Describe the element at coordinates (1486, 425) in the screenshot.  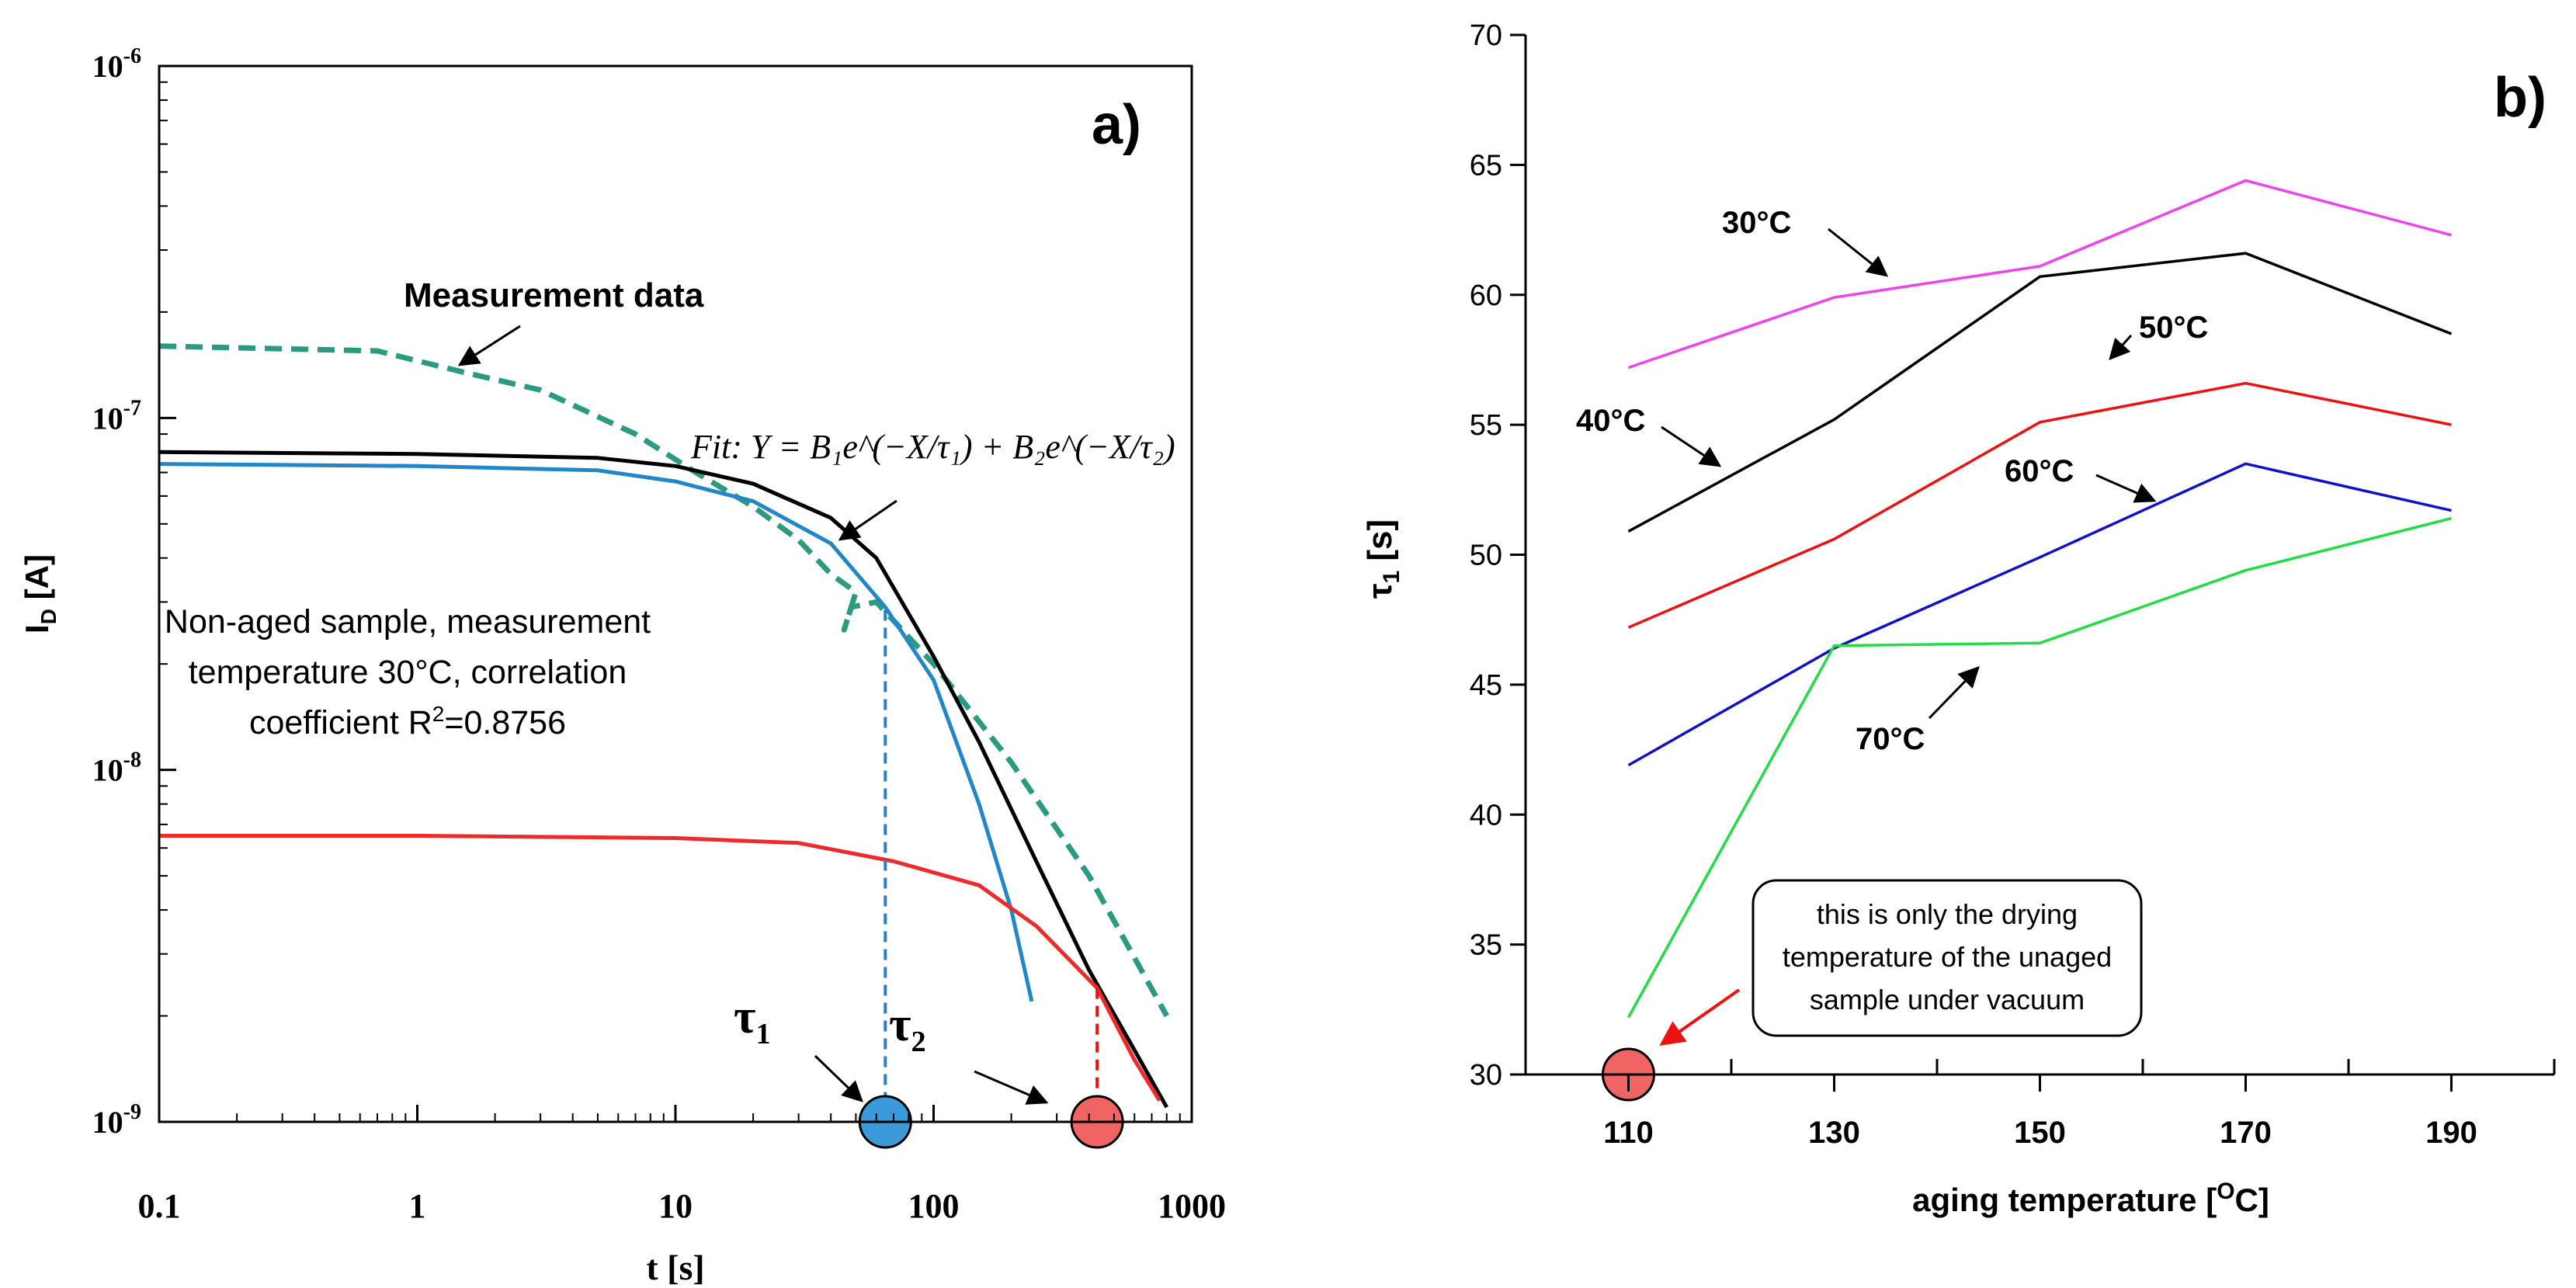
I see `b-y-tick-label: 55` at that location.